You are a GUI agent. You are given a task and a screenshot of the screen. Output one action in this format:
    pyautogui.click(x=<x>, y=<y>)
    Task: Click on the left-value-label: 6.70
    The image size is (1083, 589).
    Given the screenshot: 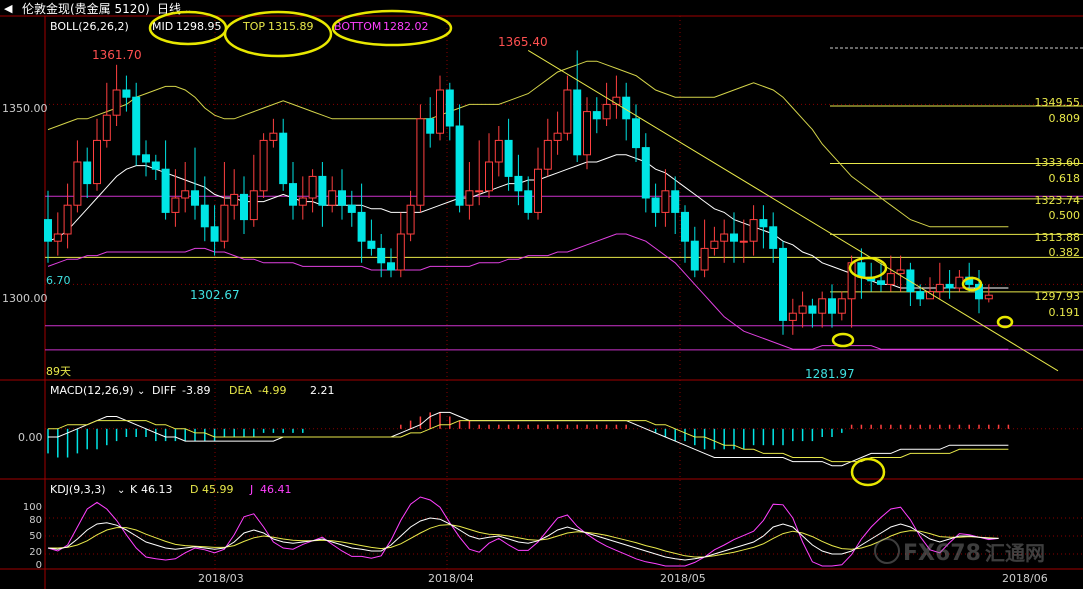 What is the action you would take?
    pyautogui.click(x=58, y=280)
    